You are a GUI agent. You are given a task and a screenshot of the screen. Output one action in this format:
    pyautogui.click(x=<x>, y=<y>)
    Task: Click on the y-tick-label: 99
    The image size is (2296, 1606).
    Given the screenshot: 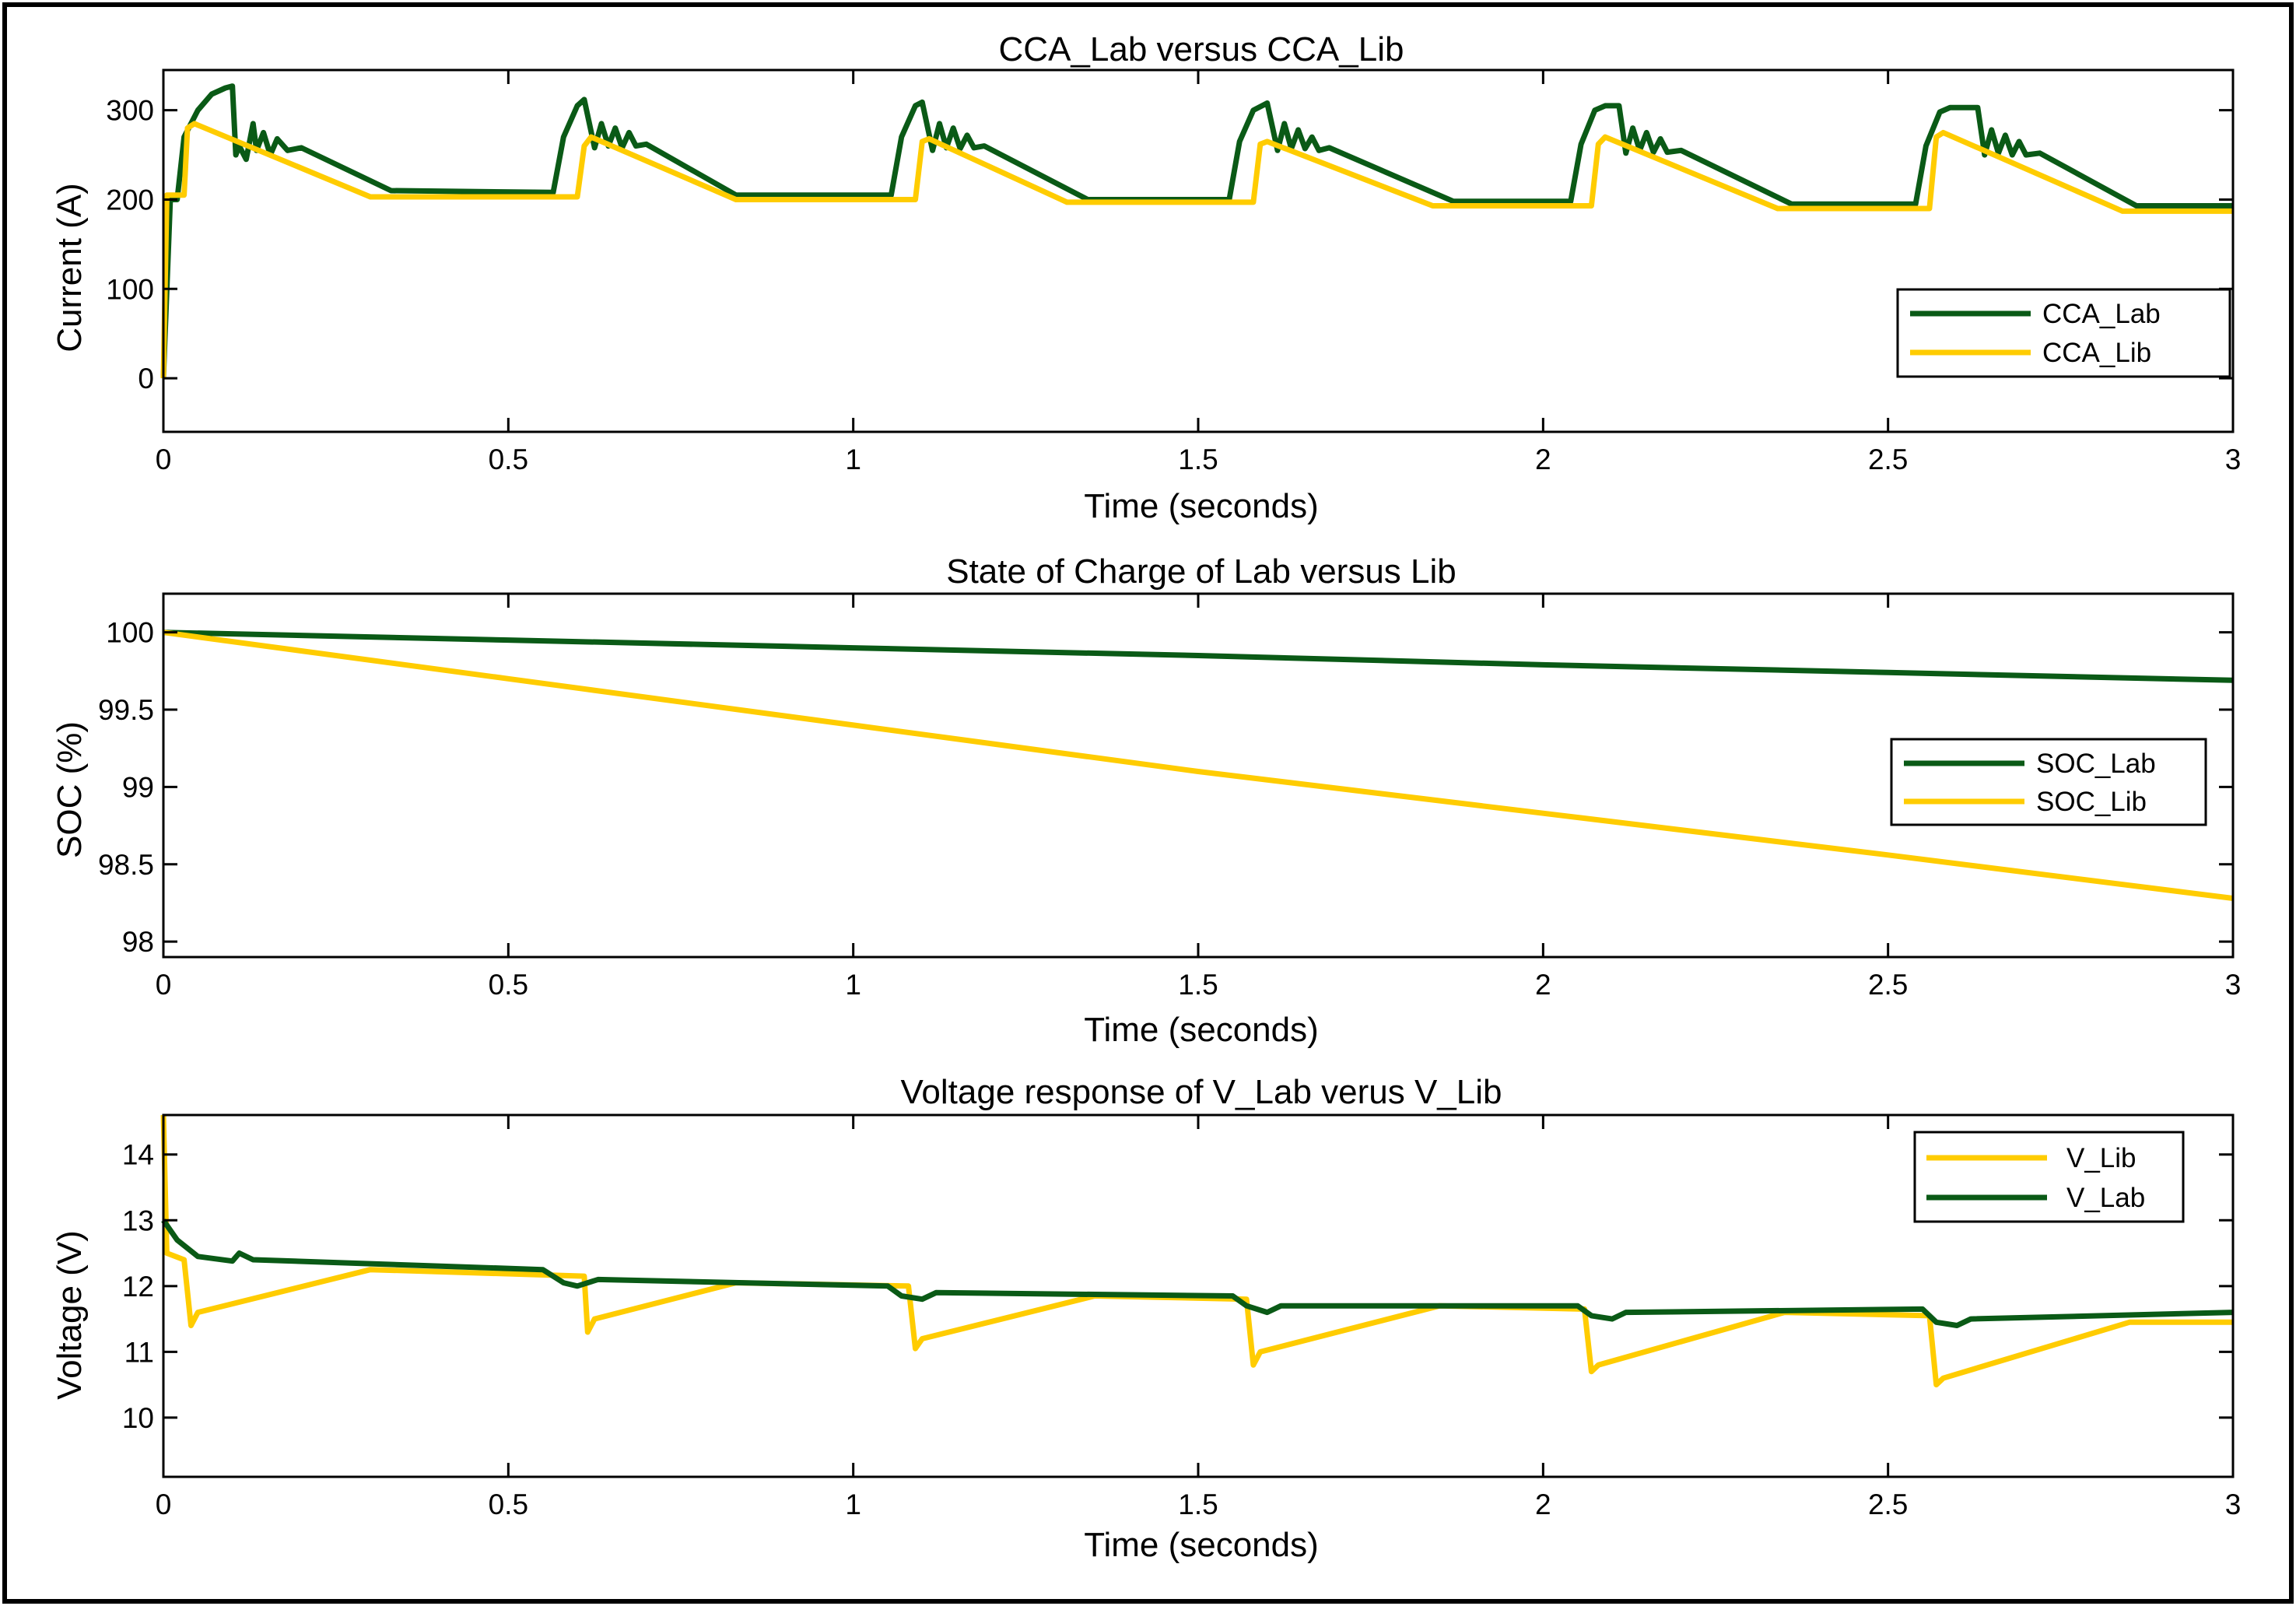 What is the action you would take?
    pyautogui.click(x=138, y=787)
    